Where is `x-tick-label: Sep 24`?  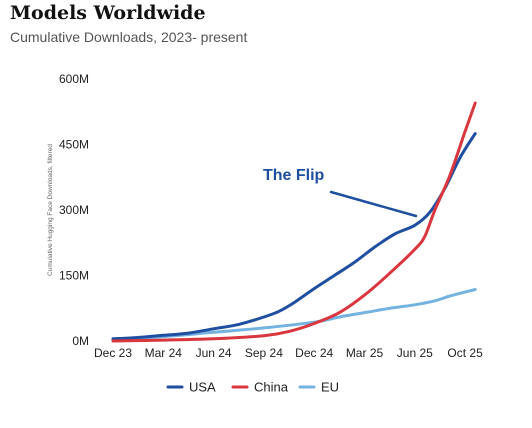
x-tick-label: Sep 24 is located at coordinates (264, 353).